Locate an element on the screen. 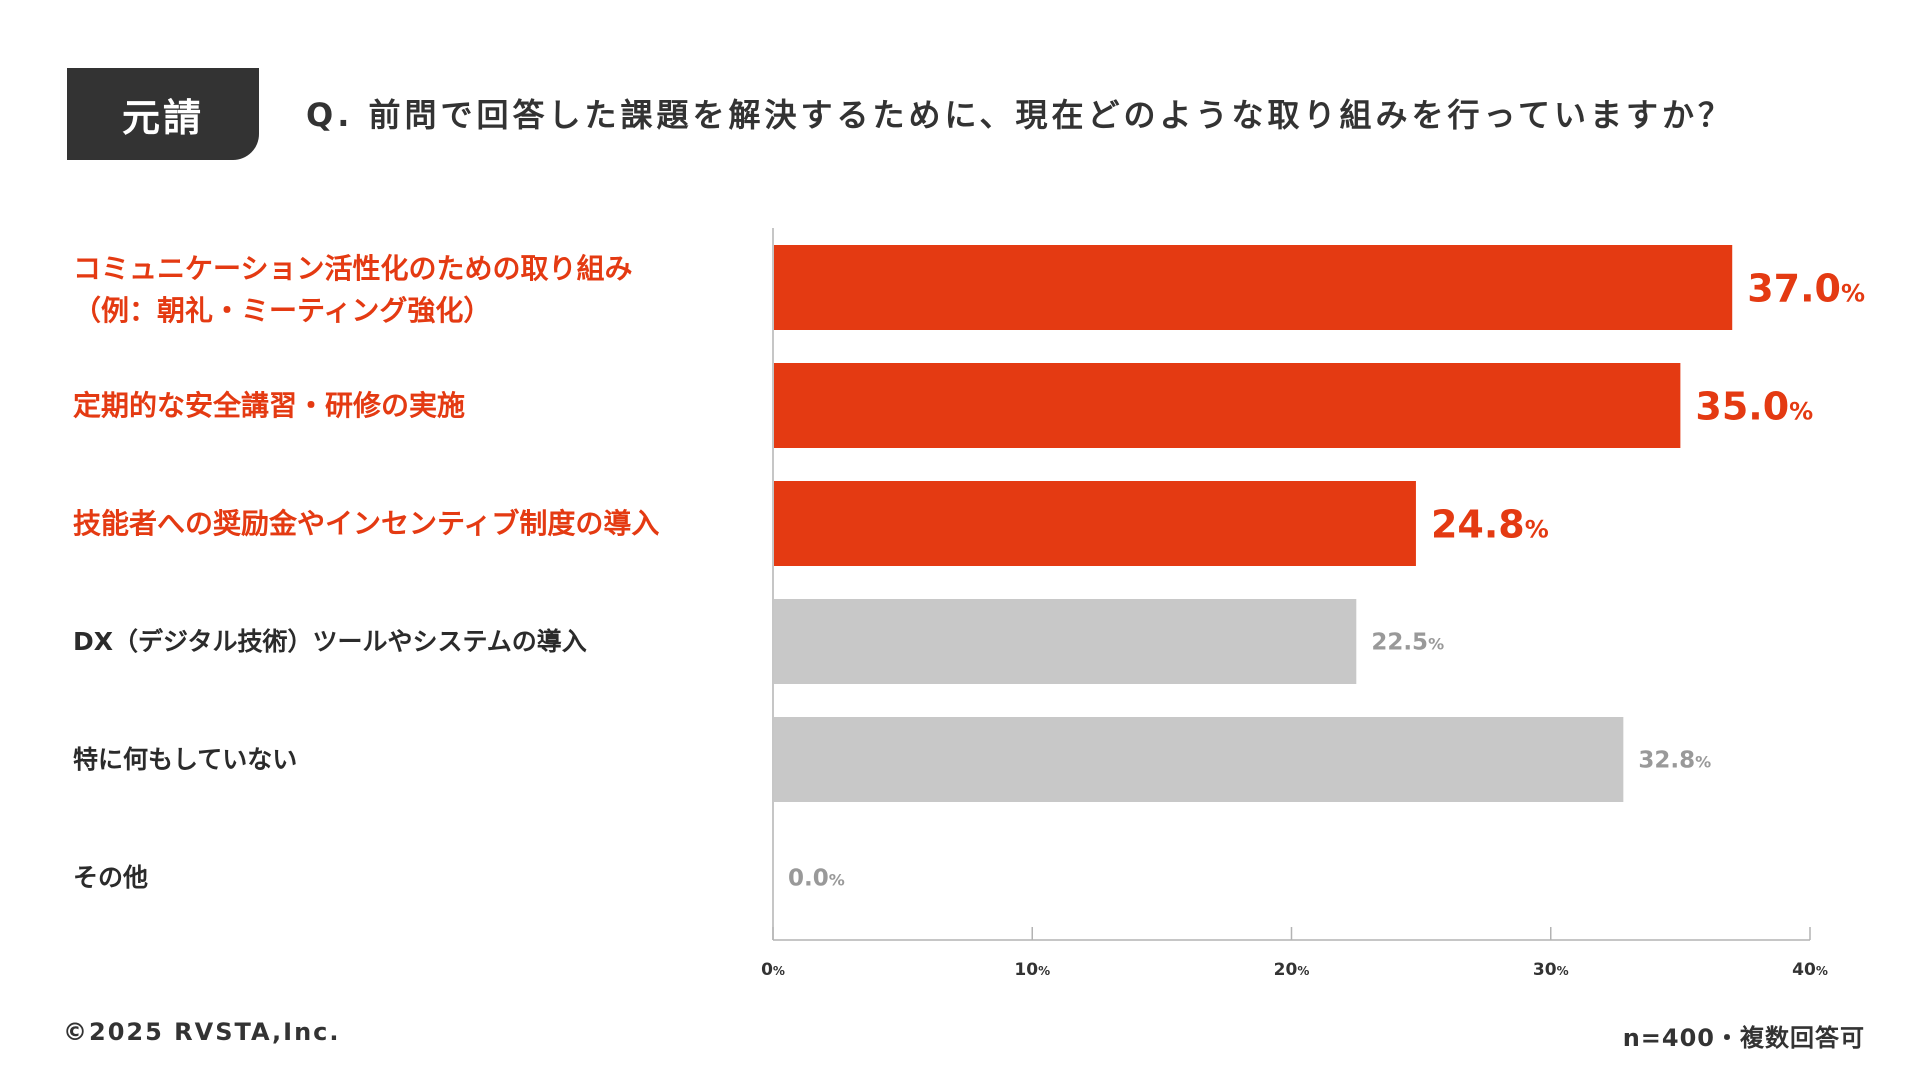 The height and width of the screenshot is (1080, 1920). x-tick-label-3: 30% is located at coordinates (1551, 970).